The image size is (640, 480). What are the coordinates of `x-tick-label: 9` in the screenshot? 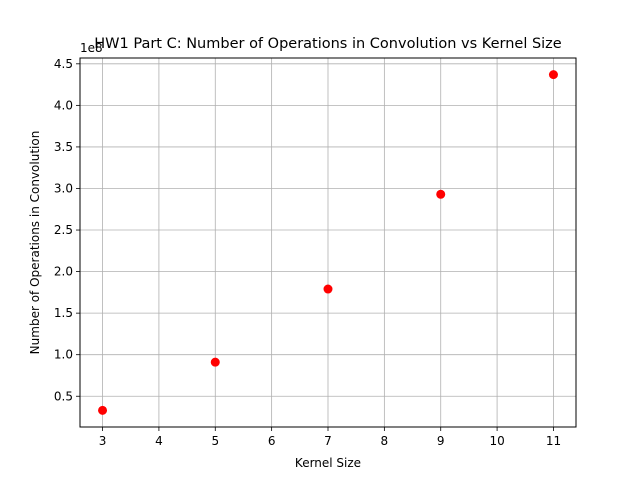 It's located at (441, 441).